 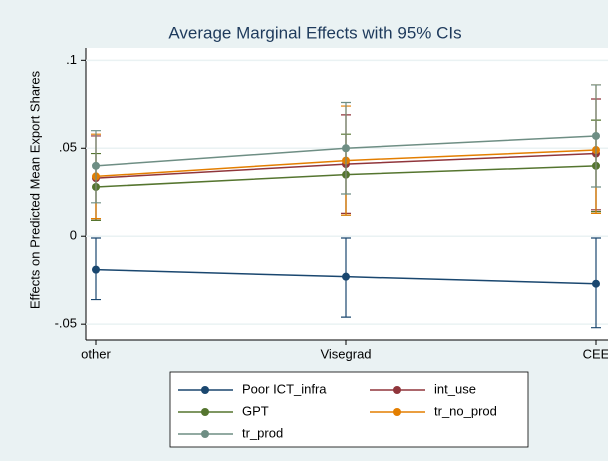 I want to click on x-tick-label: other, so click(x=96, y=353).